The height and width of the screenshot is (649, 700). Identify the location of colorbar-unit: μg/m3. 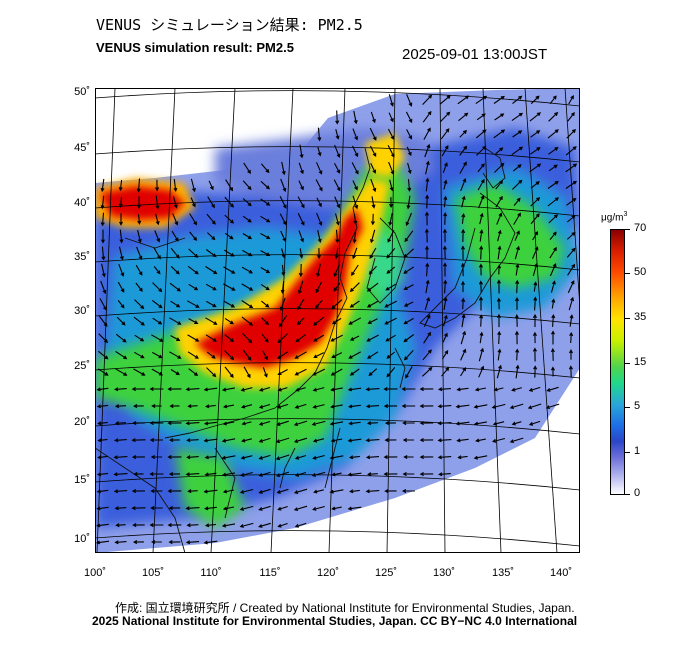
(614, 217).